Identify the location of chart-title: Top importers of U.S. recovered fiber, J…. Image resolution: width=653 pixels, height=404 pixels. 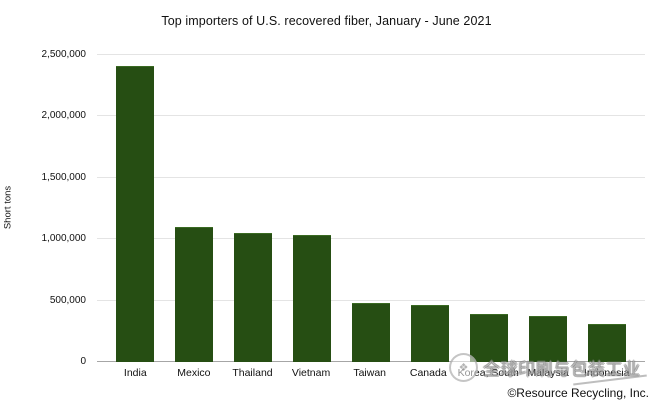
(326, 21).